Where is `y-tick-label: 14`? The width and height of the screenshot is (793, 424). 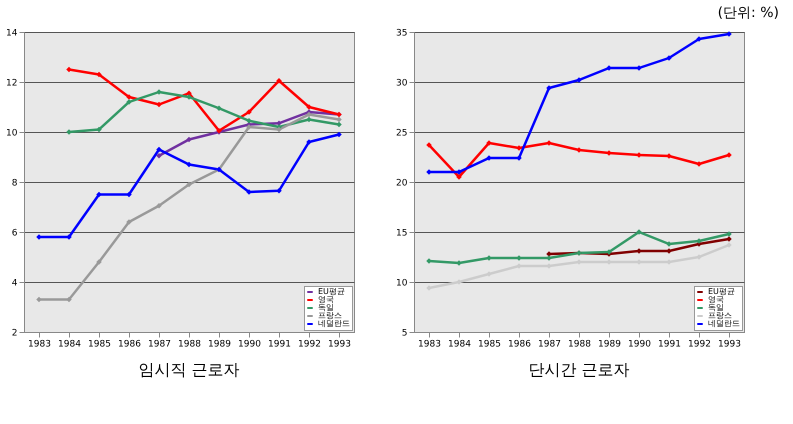 y-tick-label: 14 is located at coordinates (12, 33).